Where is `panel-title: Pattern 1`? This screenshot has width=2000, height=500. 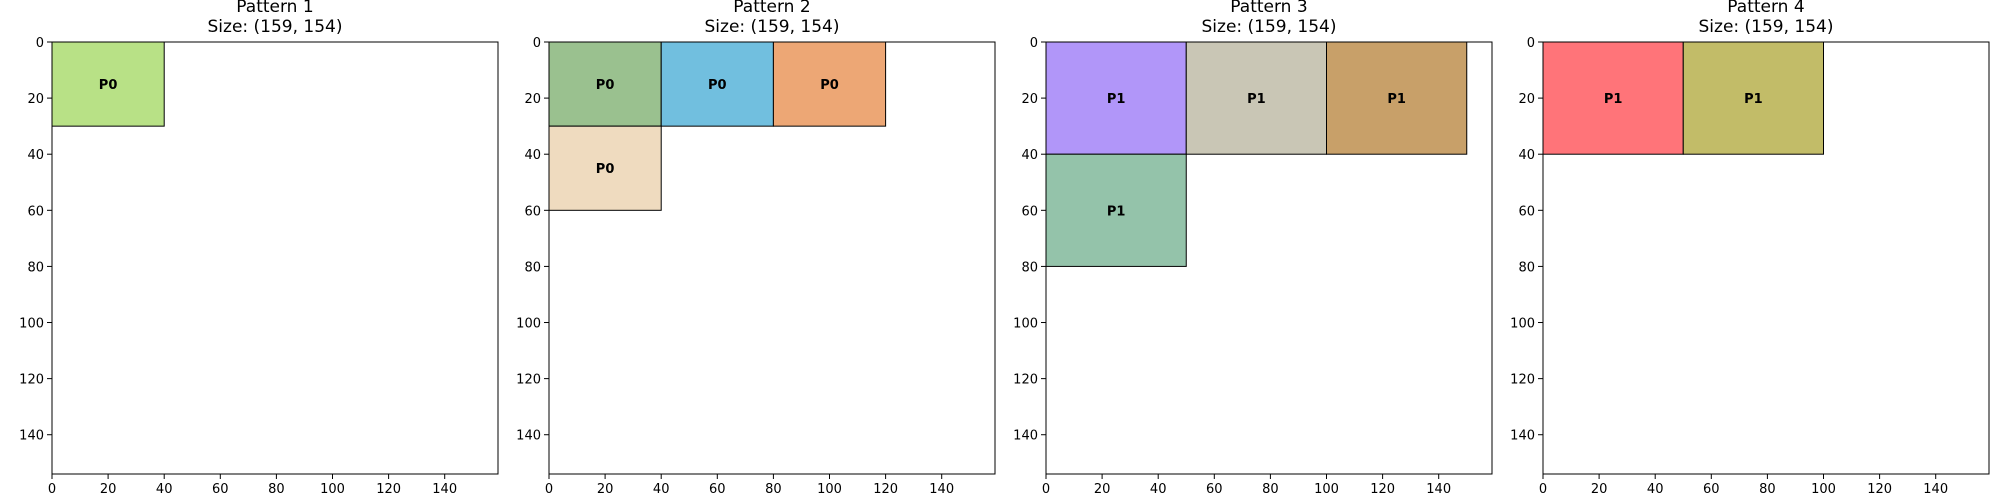 panel-title: Pattern 1 is located at coordinates (274, 8).